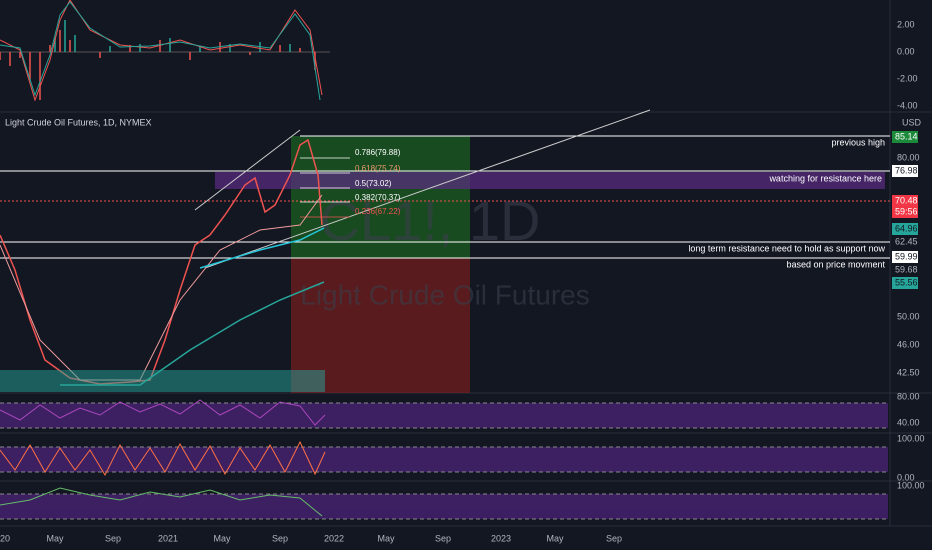 The image size is (932, 550). I want to click on watermark: Light Crude Oil Futures, so click(444, 294).